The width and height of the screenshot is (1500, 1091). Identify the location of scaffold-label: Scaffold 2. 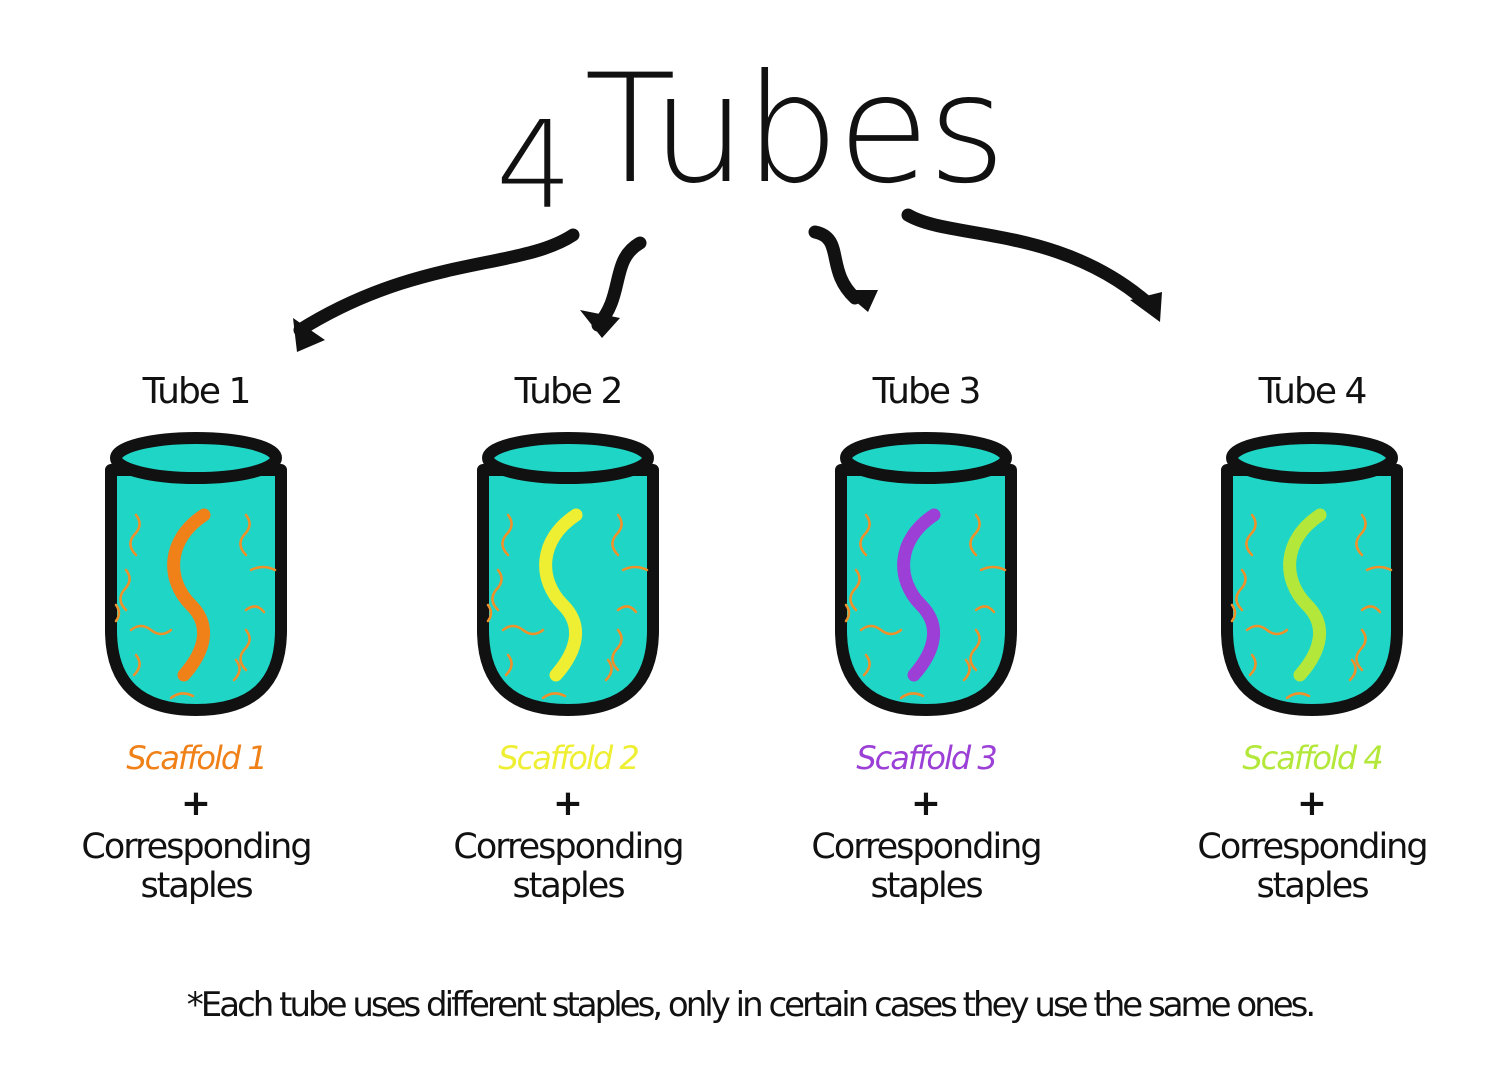
(568, 758).